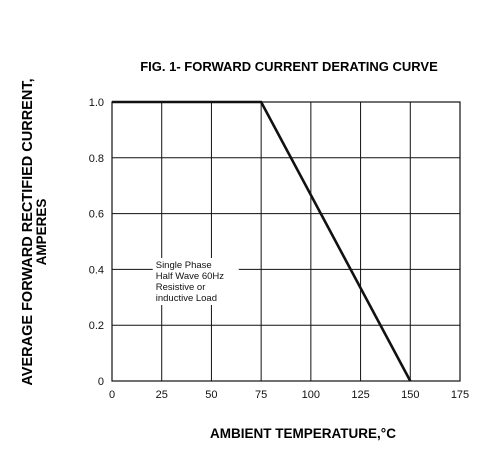 Image resolution: width=493 pixels, height=457 pixels. Describe the element at coordinates (96, 270) in the screenshot. I see `y-tick-label-2: 0.4` at that location.